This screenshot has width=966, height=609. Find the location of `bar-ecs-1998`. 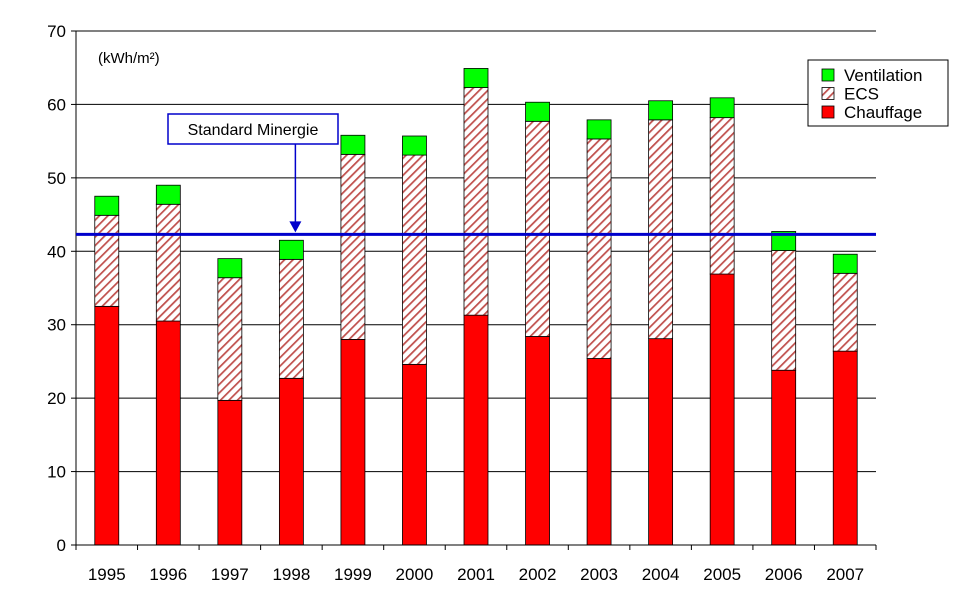

bar-ecs-1998 is located at coordinates (291, 318).